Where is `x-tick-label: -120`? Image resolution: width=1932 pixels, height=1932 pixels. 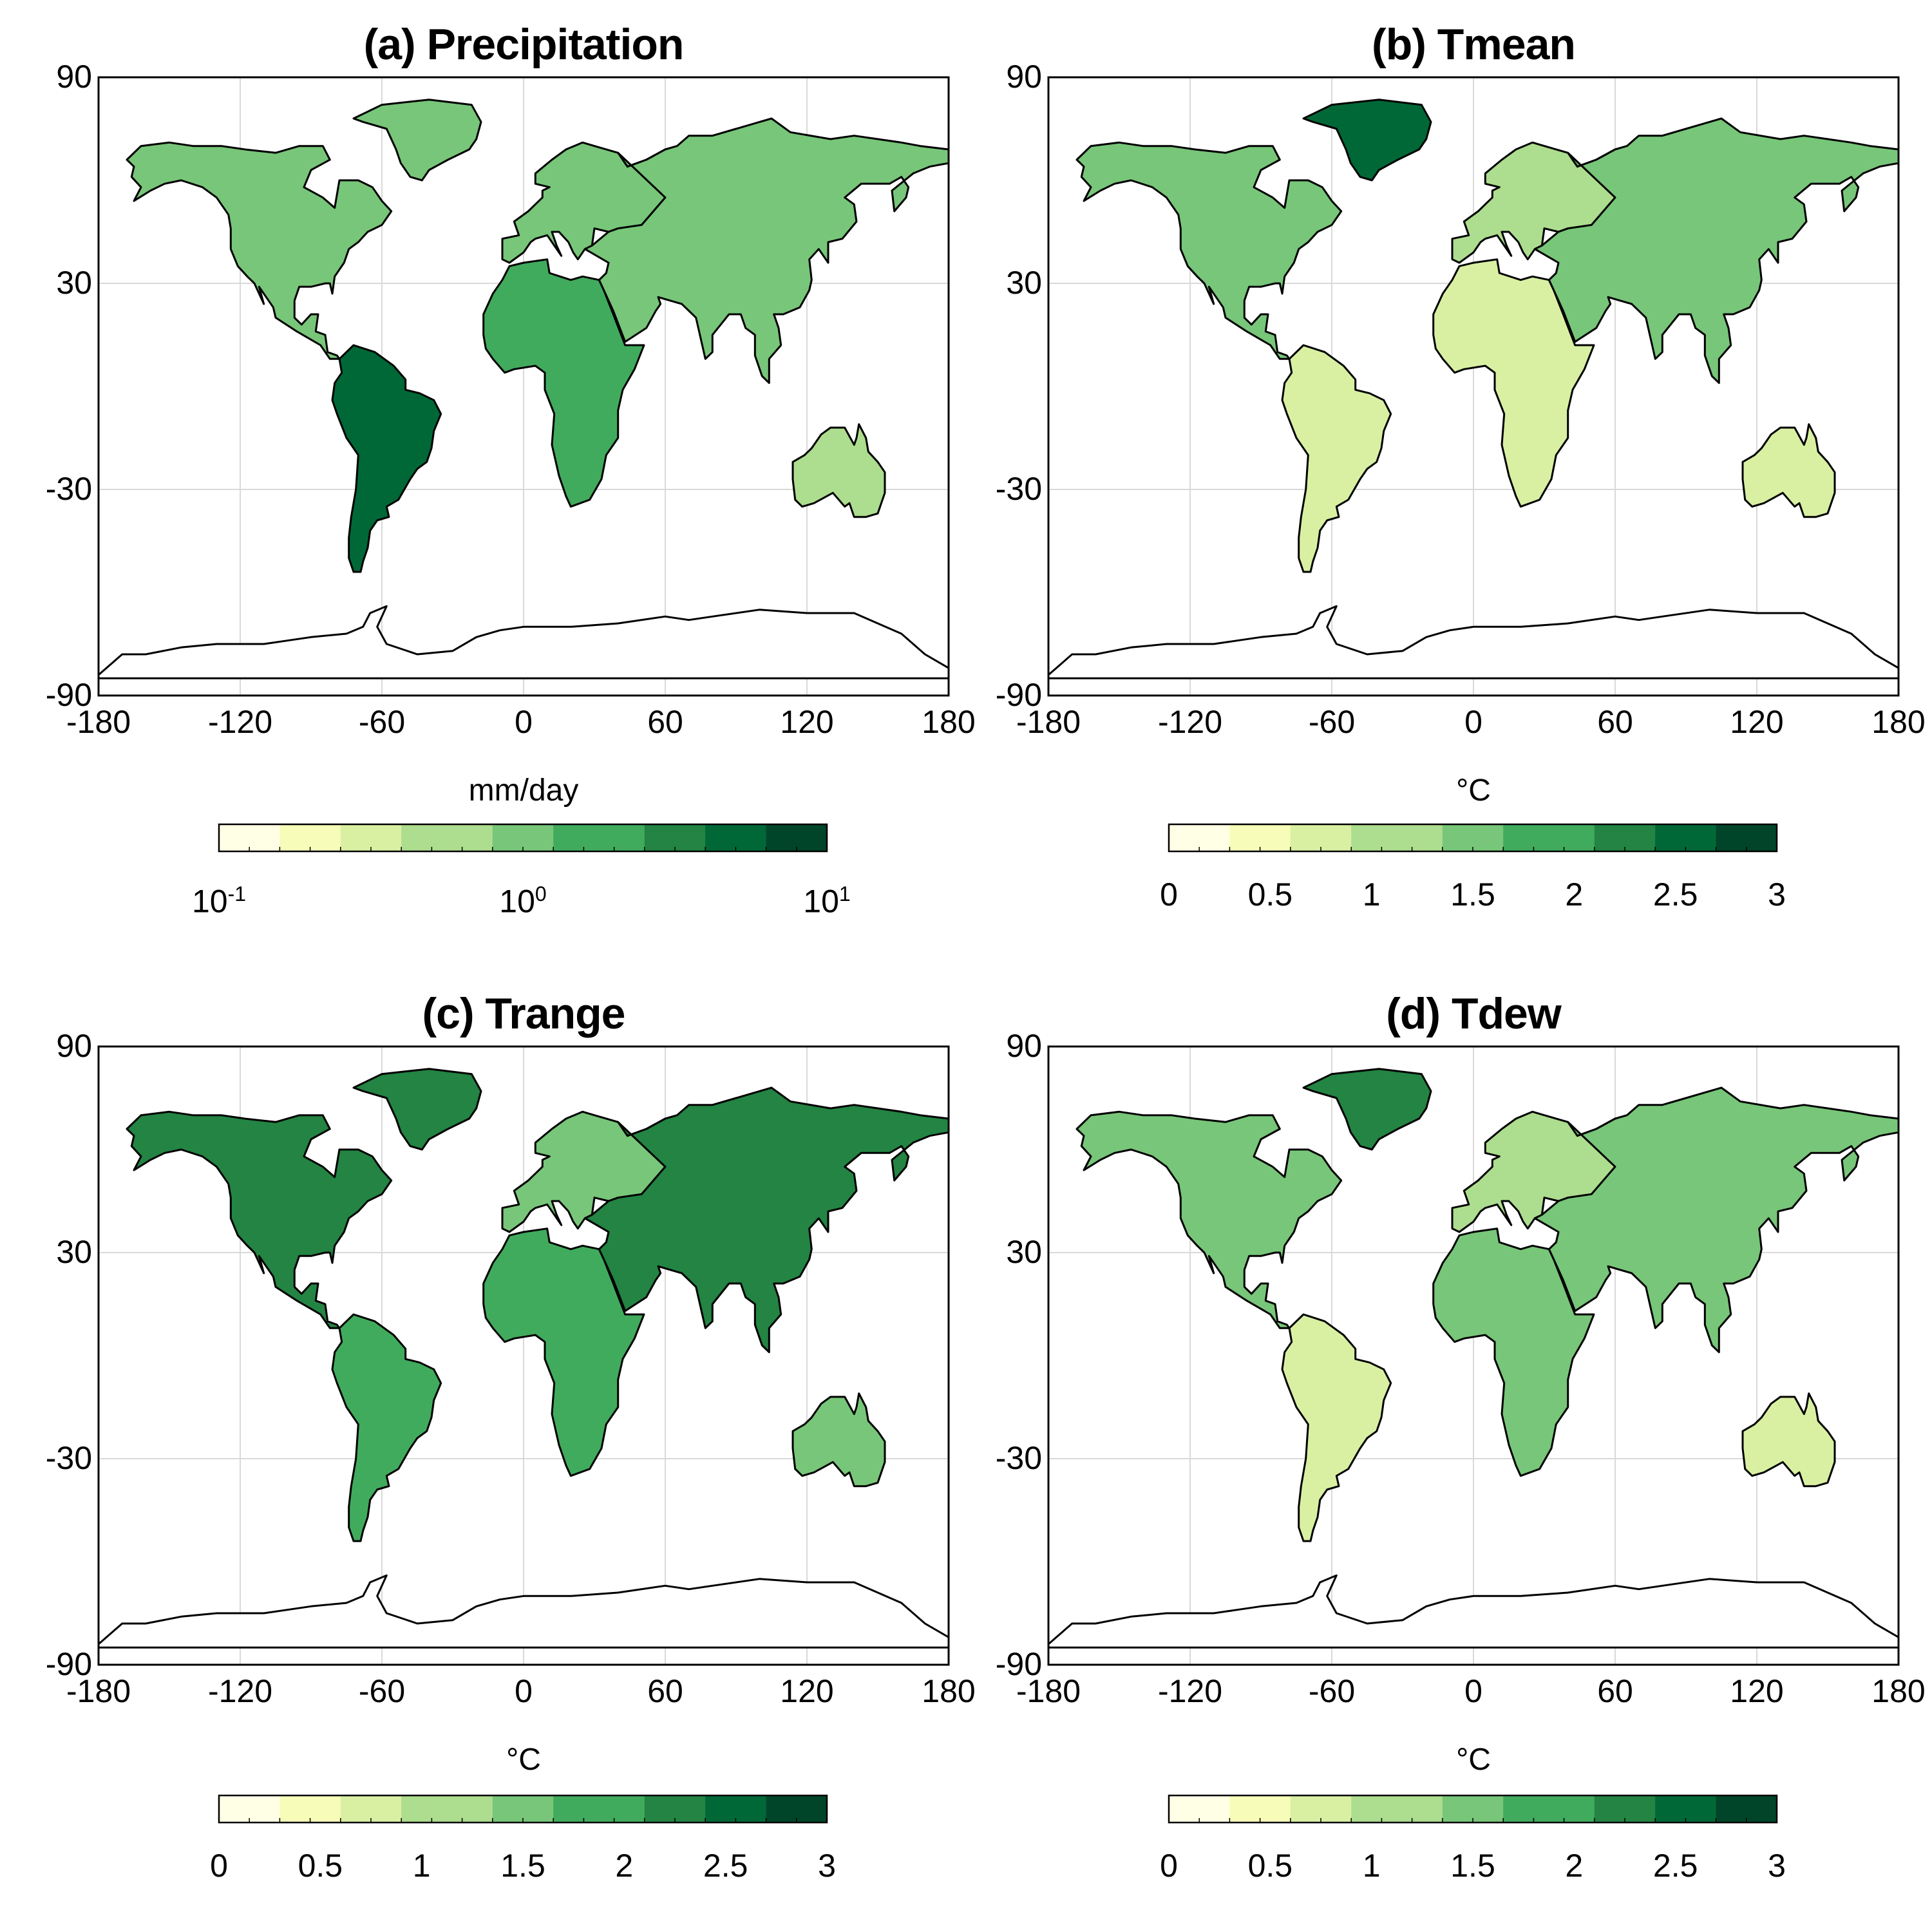 x-tick-label: -120 is located at coordinates (240, 722).